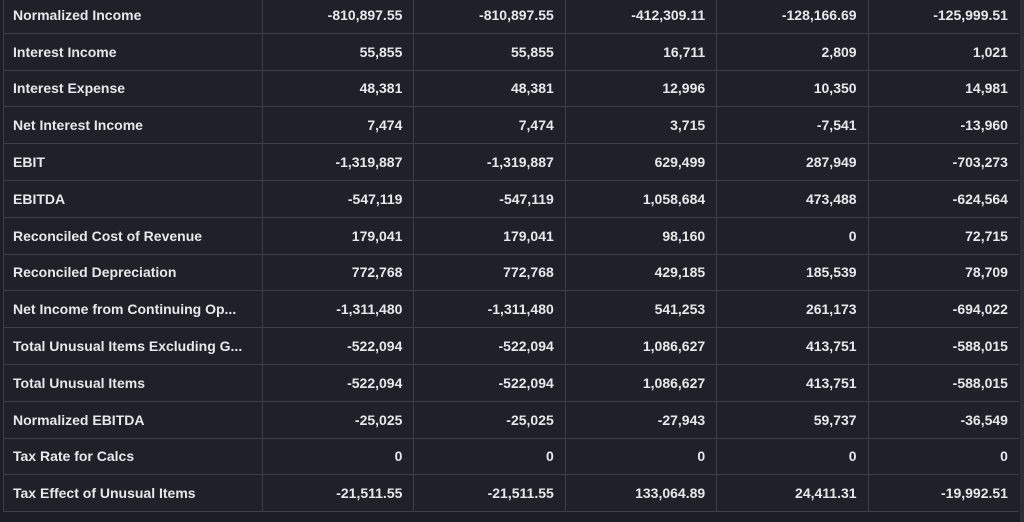 This screenshot has height=522, width=1024. I want to click on table-cell-value: 10,350, so click(792, 88).